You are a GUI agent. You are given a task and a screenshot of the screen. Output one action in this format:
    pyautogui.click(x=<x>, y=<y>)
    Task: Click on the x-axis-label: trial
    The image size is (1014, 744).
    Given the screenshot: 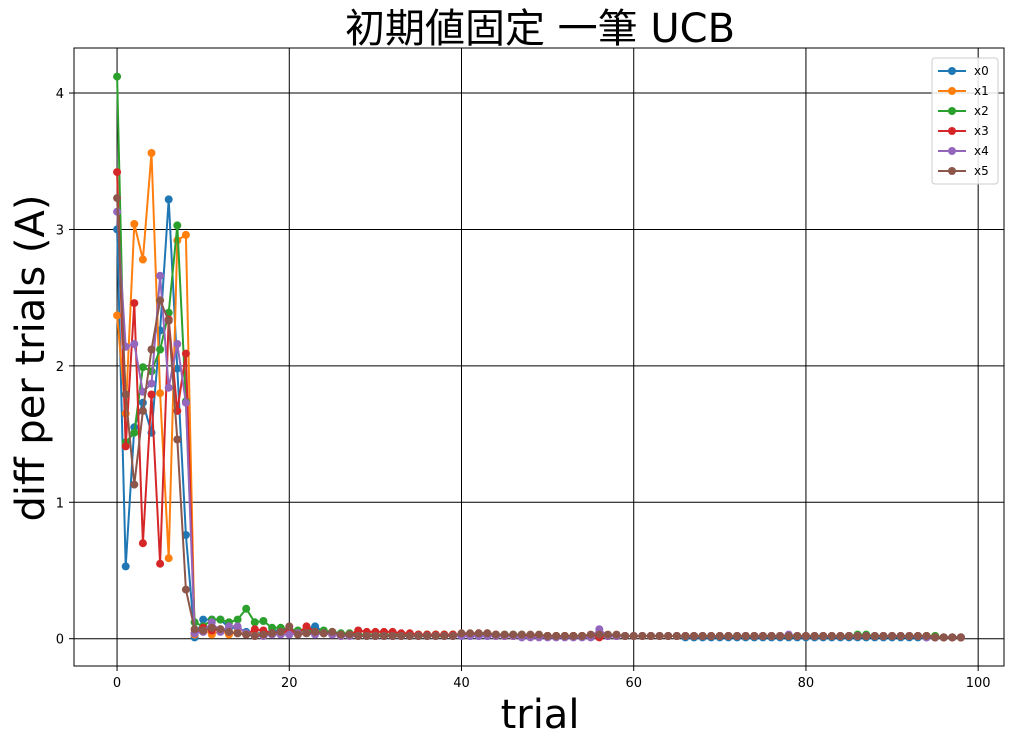 What is the action you would take?
    pyautogui.click(x=540, y=715)
    